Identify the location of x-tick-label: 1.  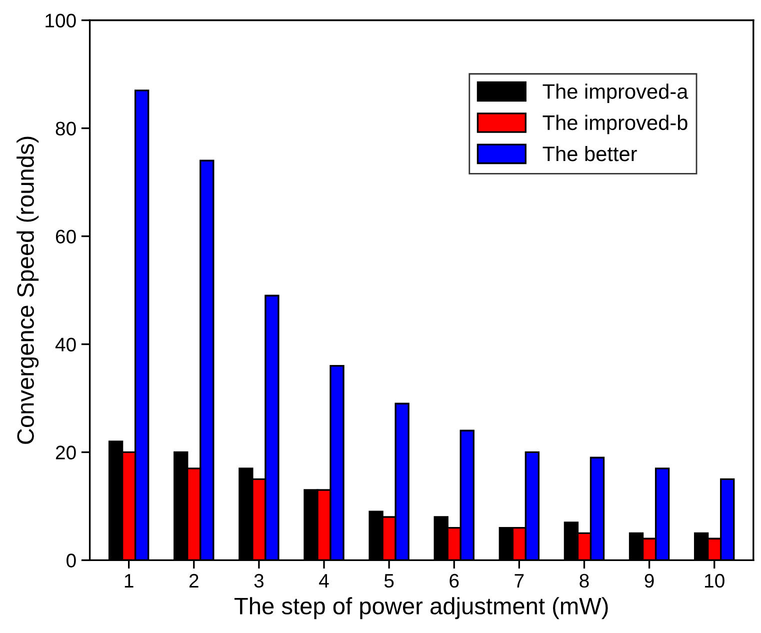
(129, 581).